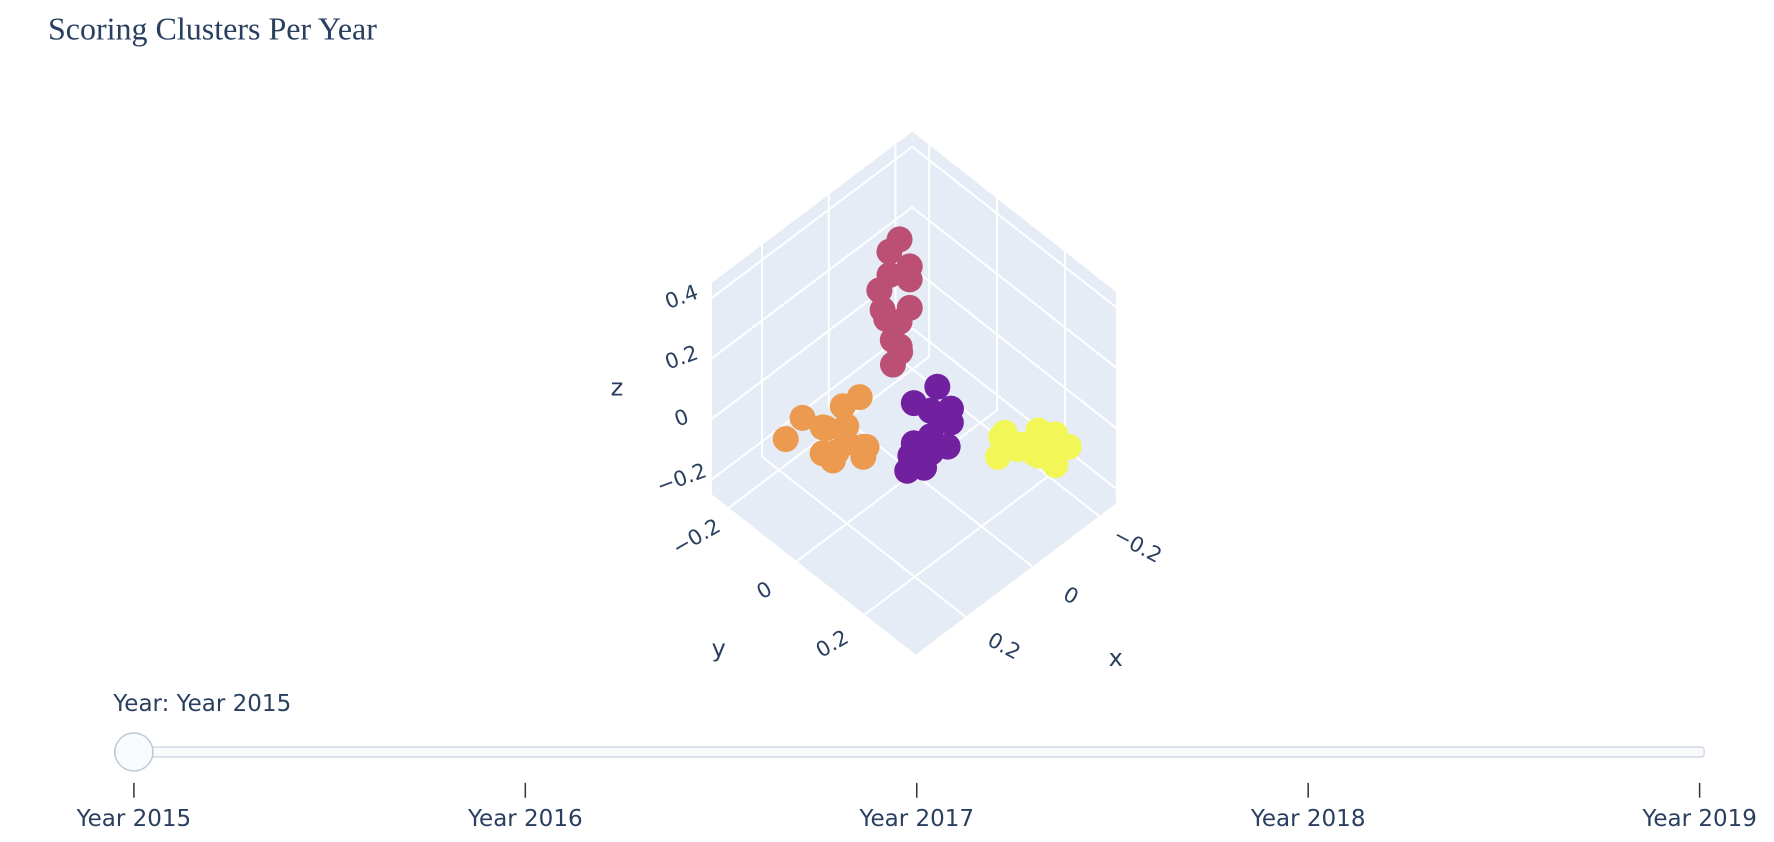 The height and width of the screenshot is (842, 1774). I want to click on slider-current: Year 2015, so click(234, 703).